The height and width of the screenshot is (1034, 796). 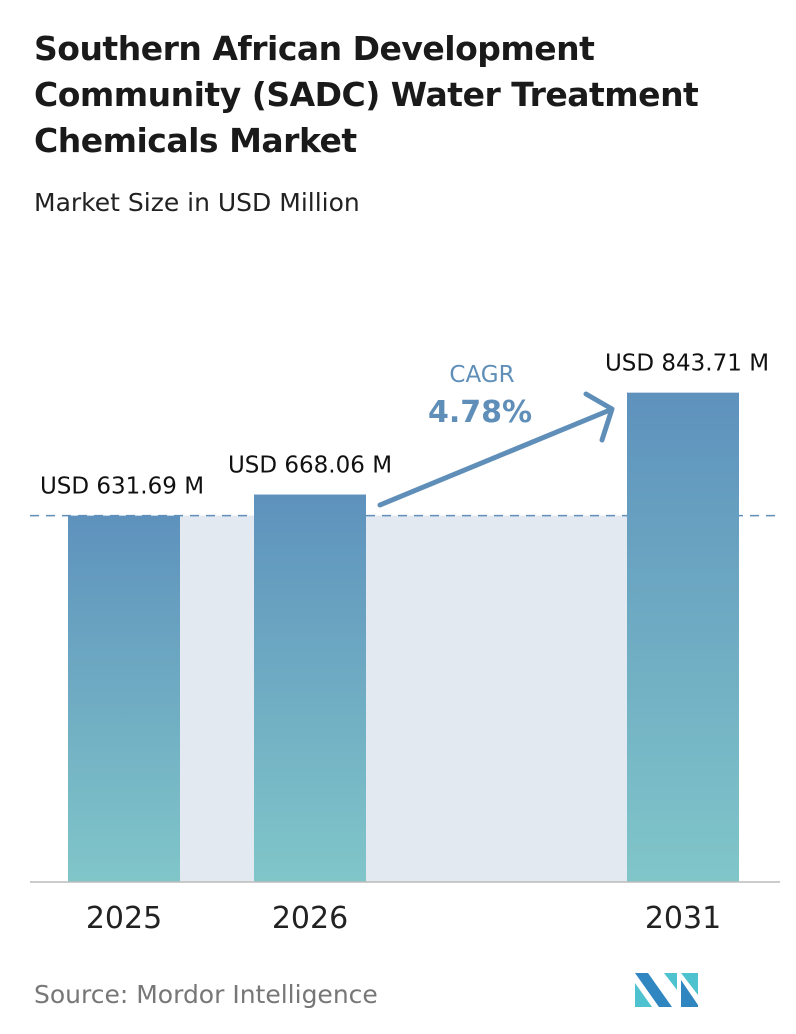 What do you see at coordinates (495, 457) in the screenshot?
I see `cagr-arrow` at bounding box center [495, 457].